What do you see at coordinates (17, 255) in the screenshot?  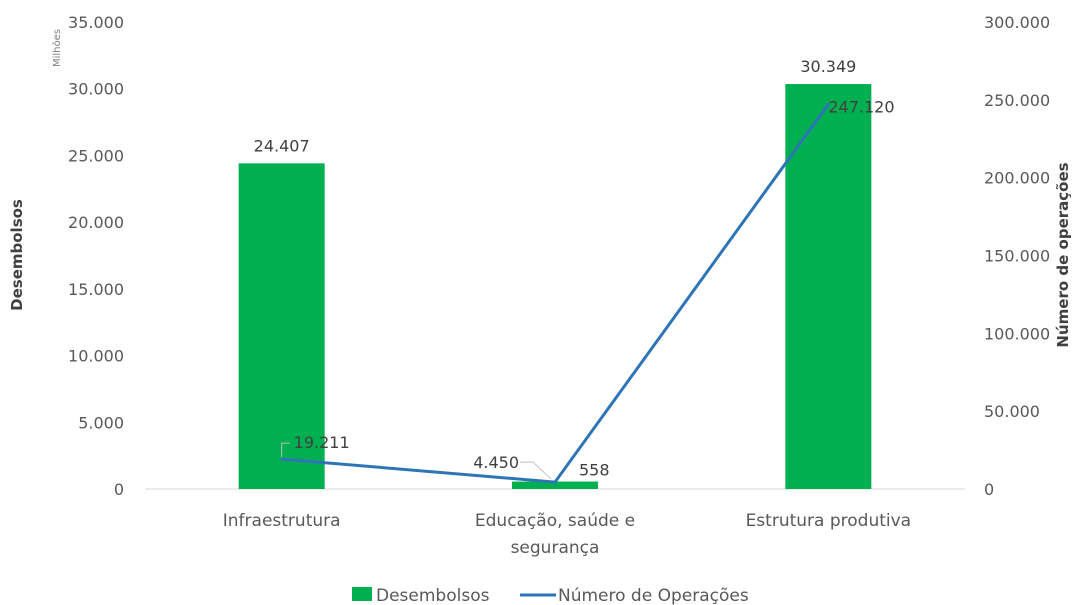 I see `y-axis-title: Desembolsos` at bounding box center [17, 255].